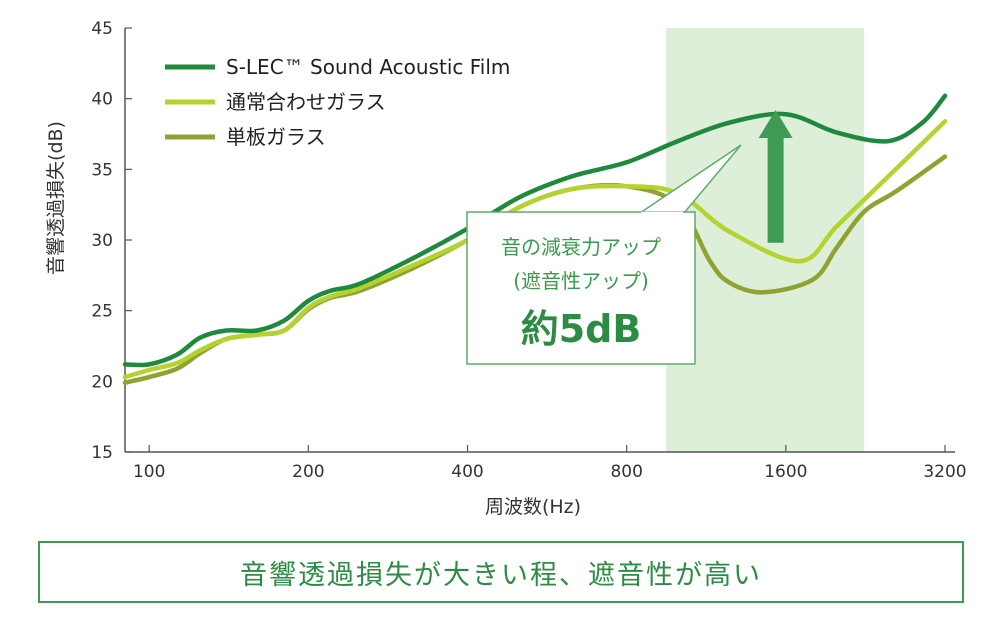 The height and width of the screenshot is (618, 1000). Describe the element at coordinates (785, 472) in the screenshot. I see `x-tick-label: 1600` at that location.